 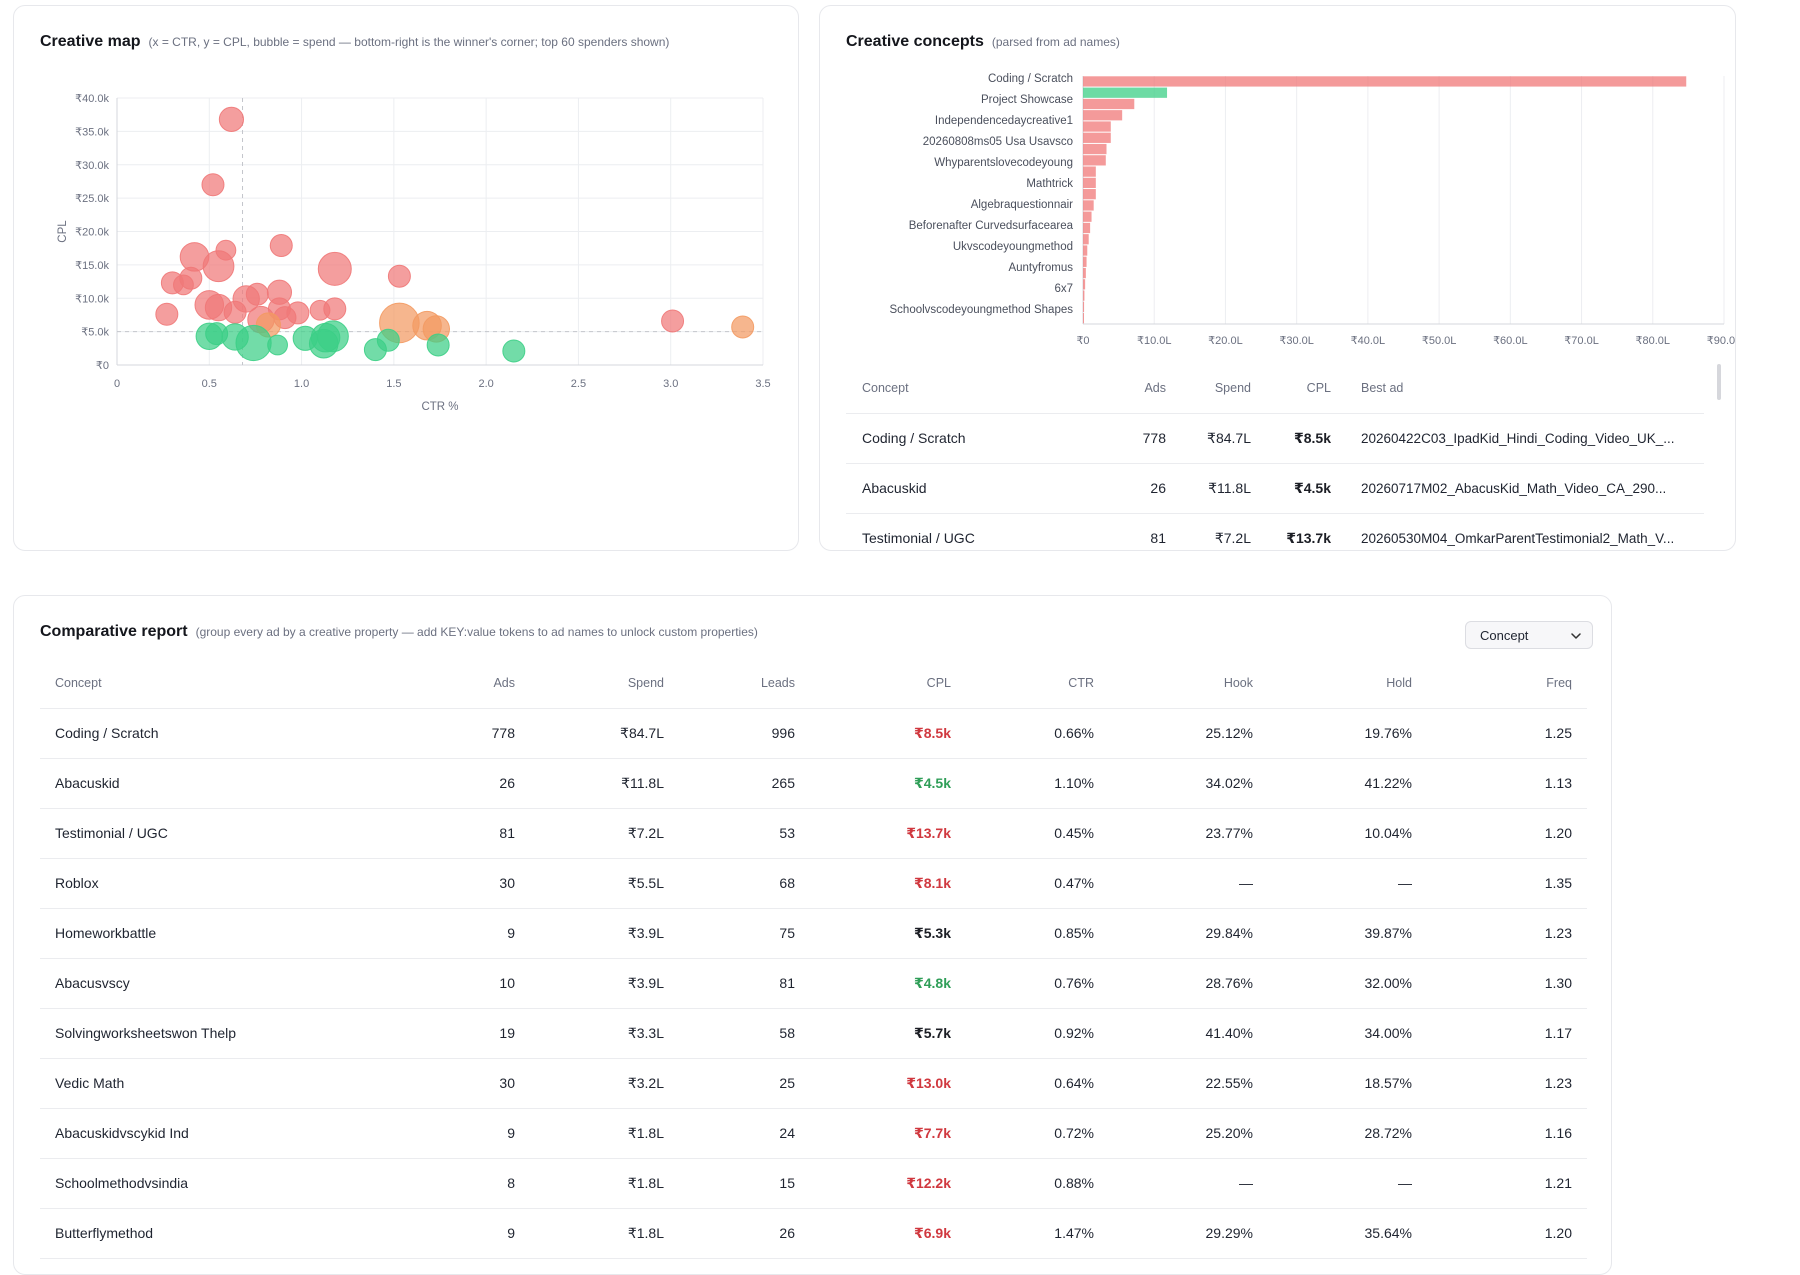 What do you see at coordinates (589, 733) in the screenshot?
I see `cell-spend: ₹84.7L` at bounding box center [589, 733].